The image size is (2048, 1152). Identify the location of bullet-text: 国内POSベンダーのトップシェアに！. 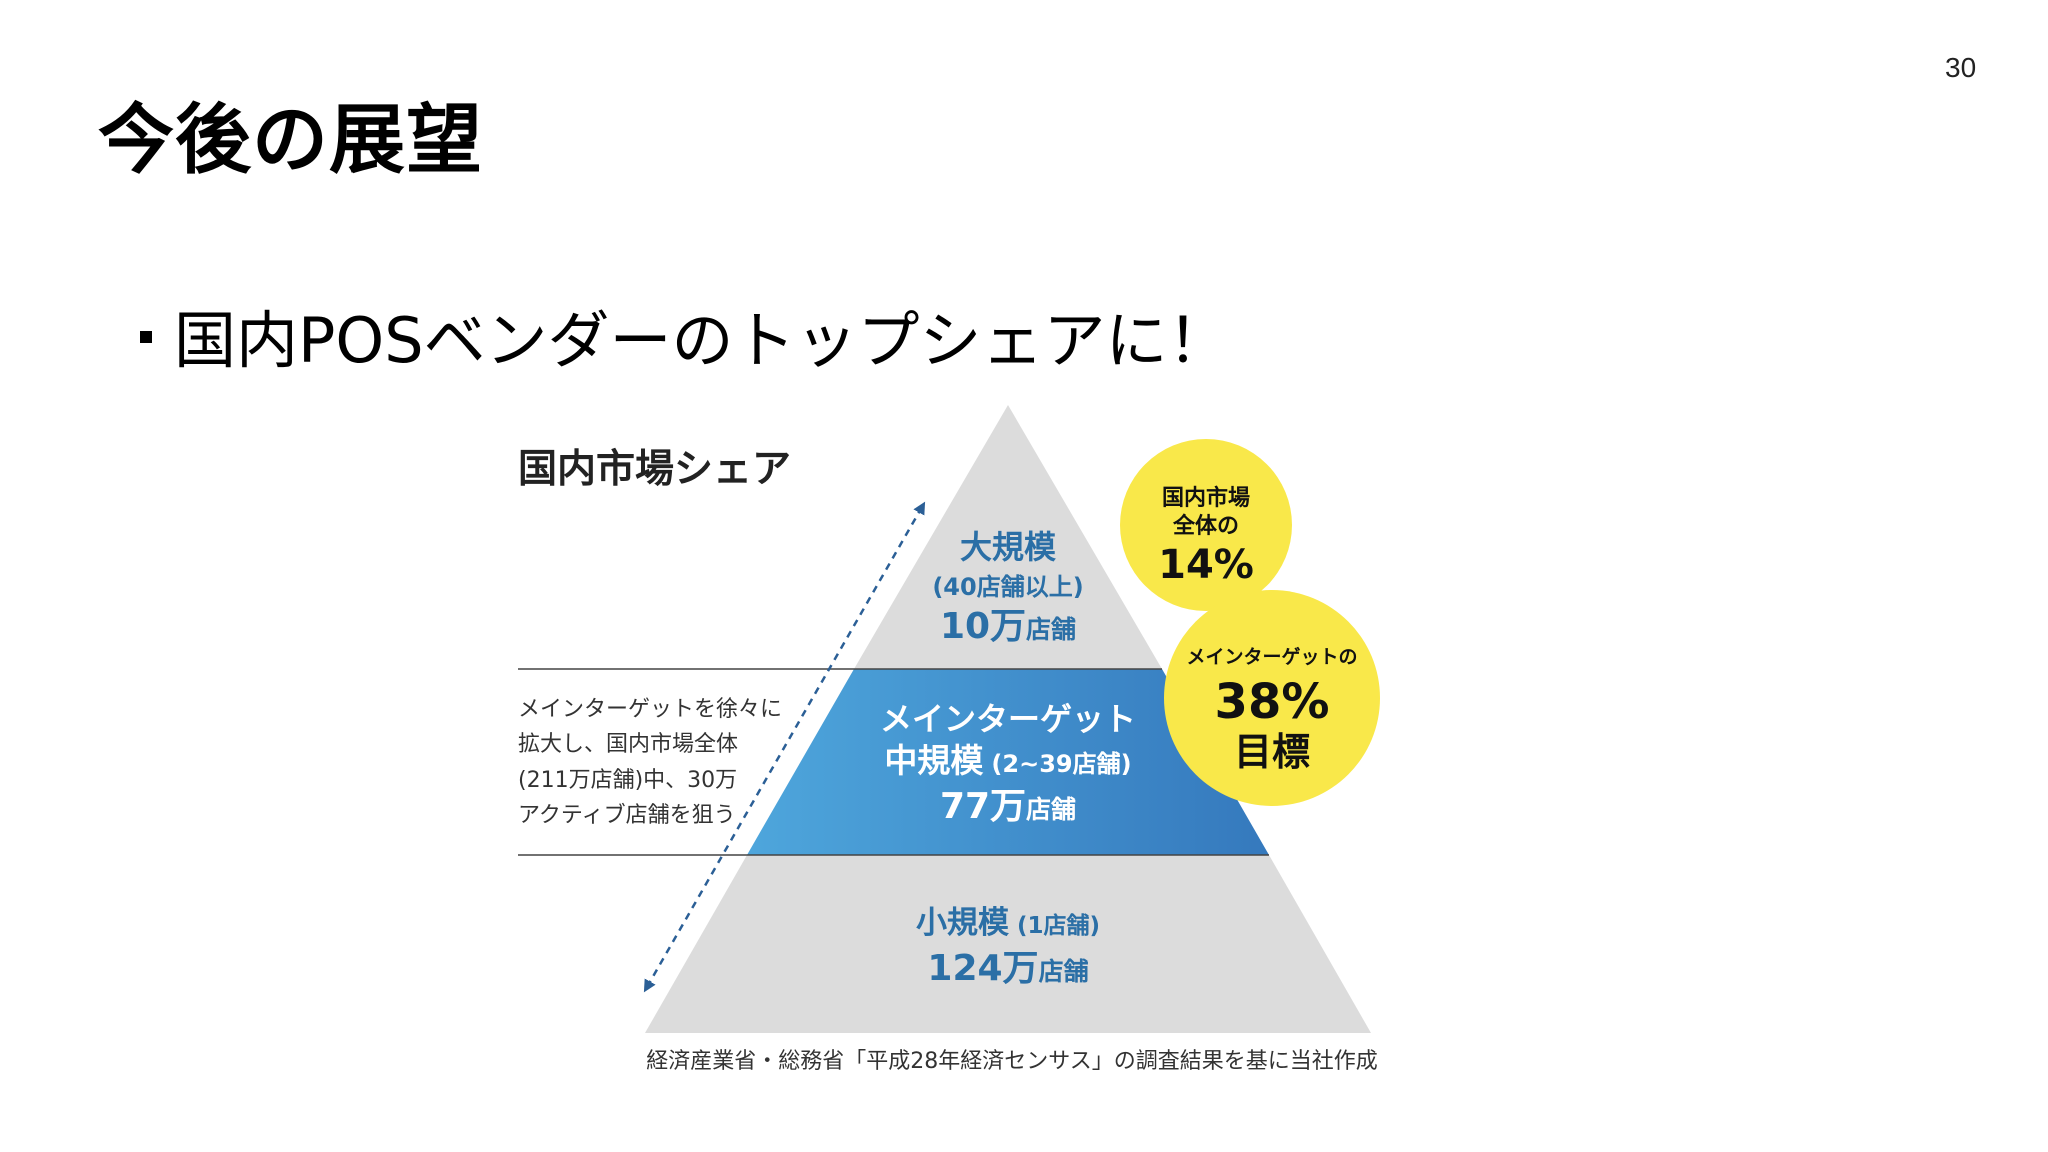
(702, 340).